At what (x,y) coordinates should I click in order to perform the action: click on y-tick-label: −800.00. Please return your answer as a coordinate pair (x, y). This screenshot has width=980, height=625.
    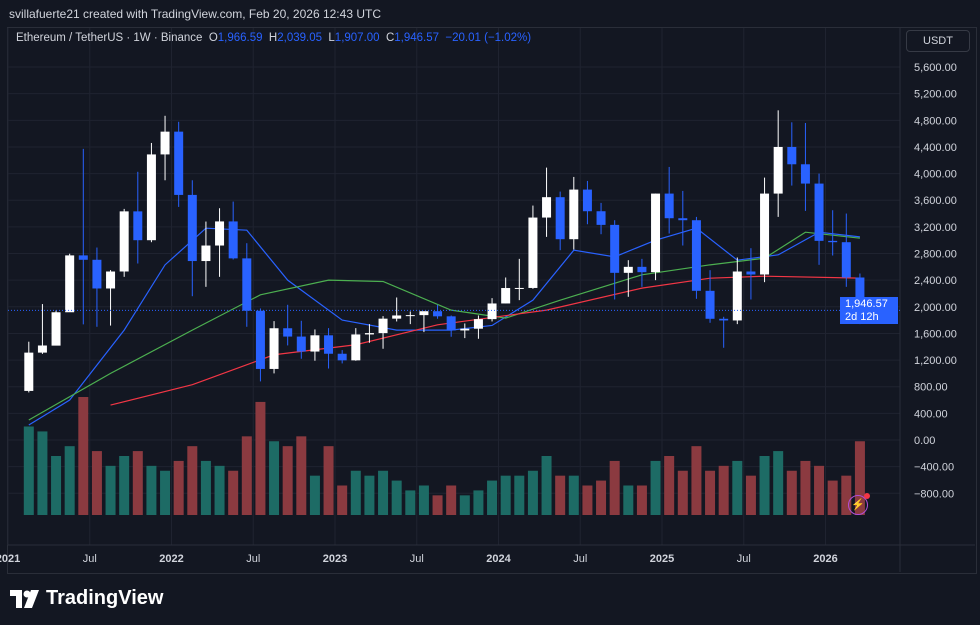
    Looking at the image, I should click on (934, 494).